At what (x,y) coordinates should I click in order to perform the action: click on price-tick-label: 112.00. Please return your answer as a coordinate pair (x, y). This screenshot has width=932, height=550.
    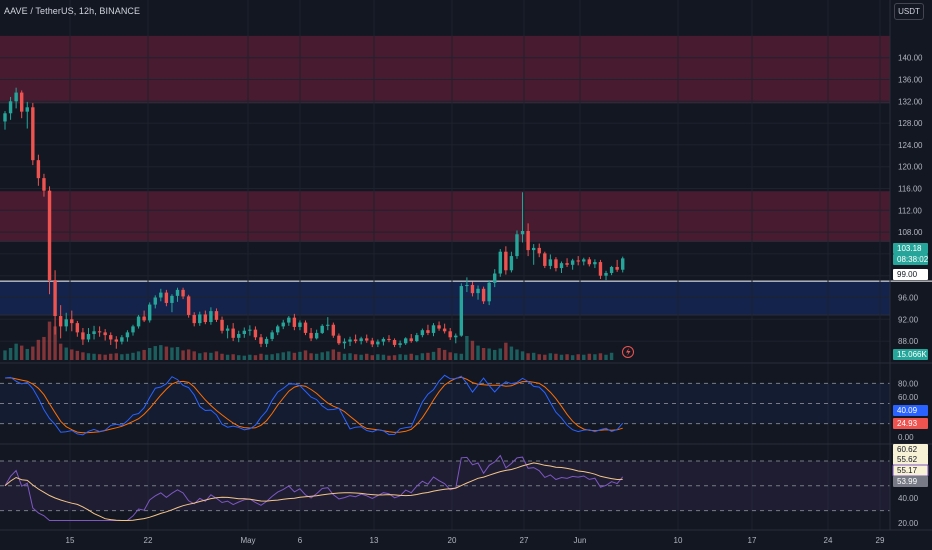
    Looking at the image, I should click on (910, 210).